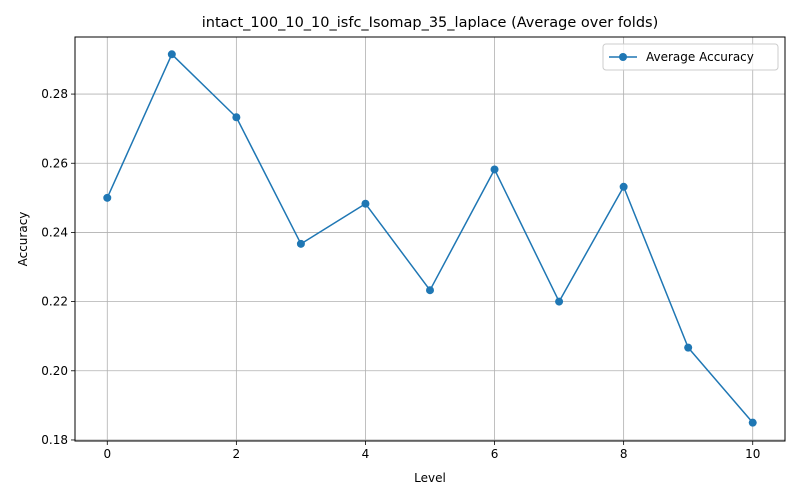 This screenshot has height=500, width=800. I want to click on y-tick-label: 0.22, so click(54, 302).